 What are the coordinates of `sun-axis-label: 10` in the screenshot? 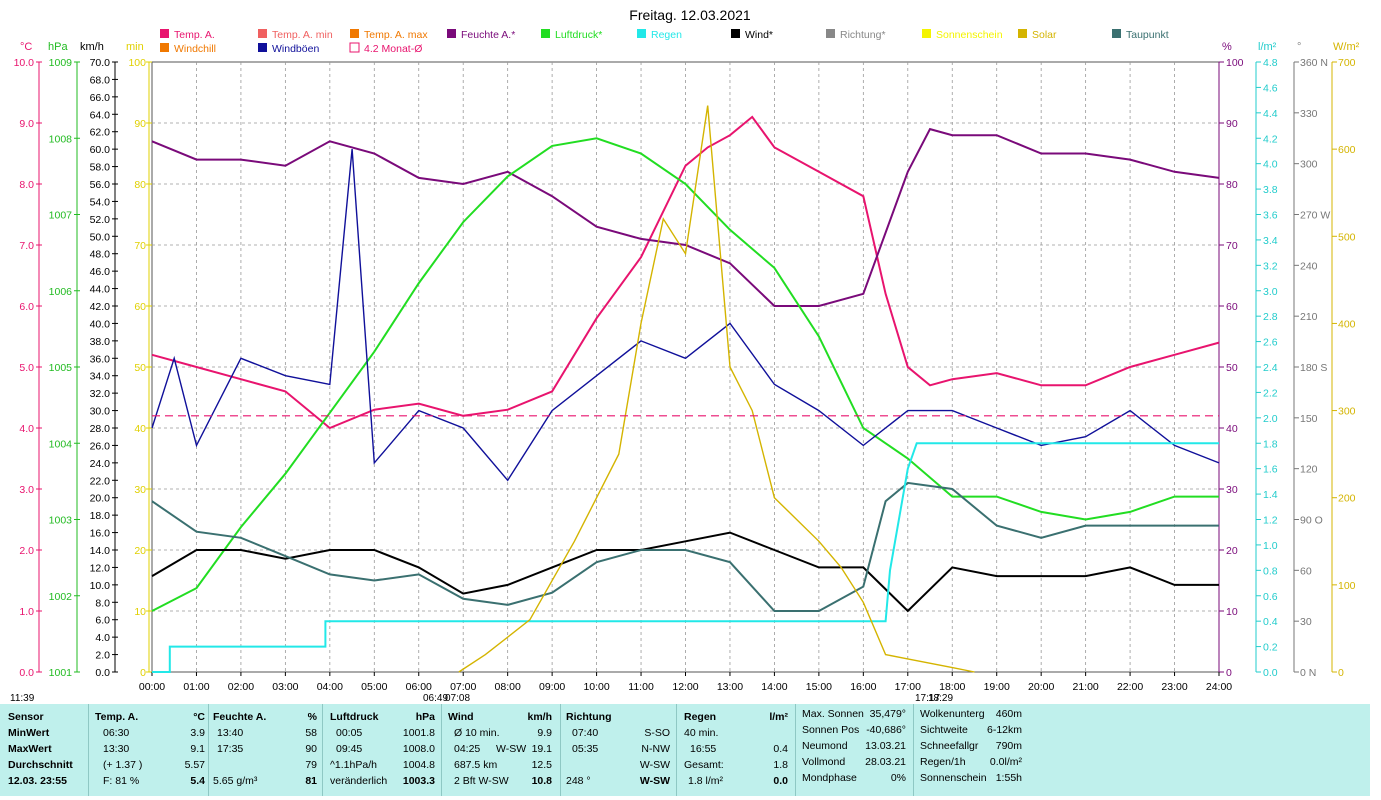 It's located at (140, 612).